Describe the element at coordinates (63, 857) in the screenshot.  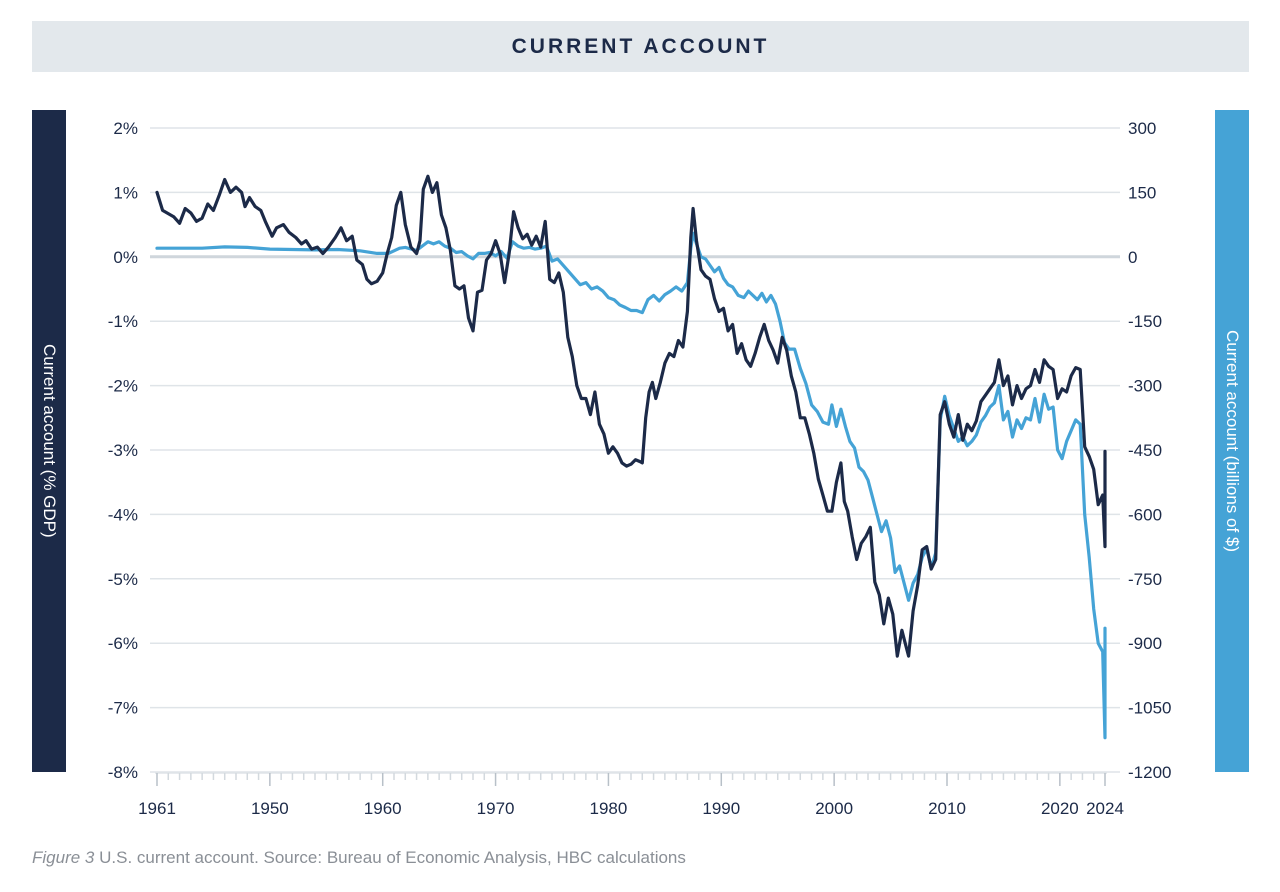
I see `figure-number: Figure 3` at that location.